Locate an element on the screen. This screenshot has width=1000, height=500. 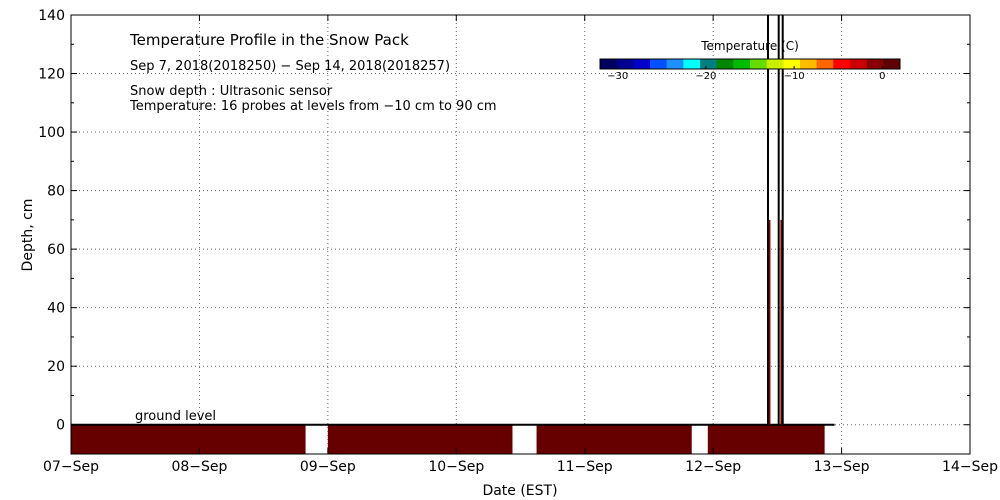
y-tick-label: 40 is located at coordinates (56, 309).